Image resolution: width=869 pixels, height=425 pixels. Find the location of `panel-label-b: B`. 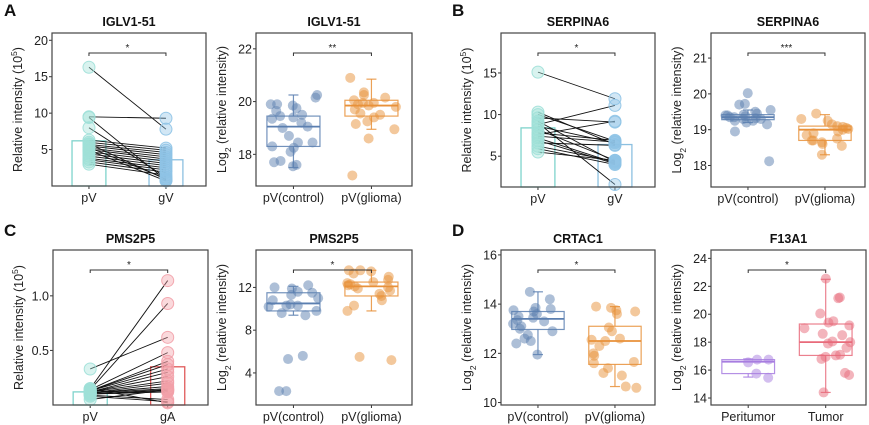

panel-label-b: B is located at coordinates (458, 10).